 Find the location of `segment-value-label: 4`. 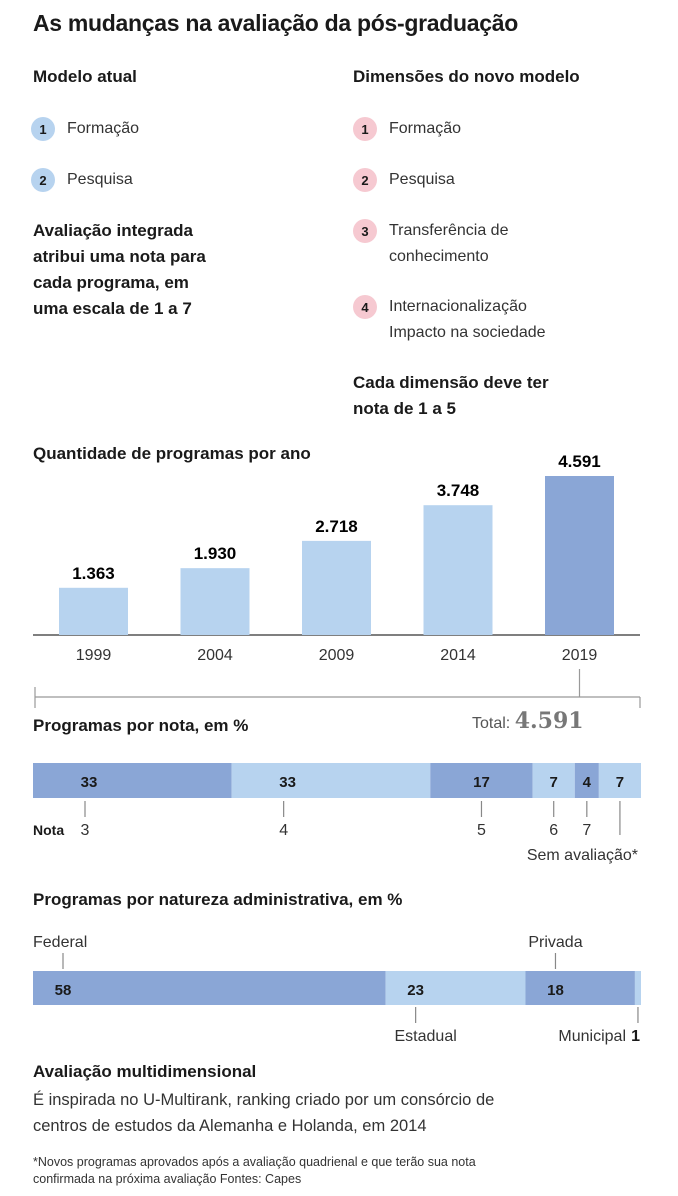

segment-value-label: 4 is located at coordinates (587, 782).